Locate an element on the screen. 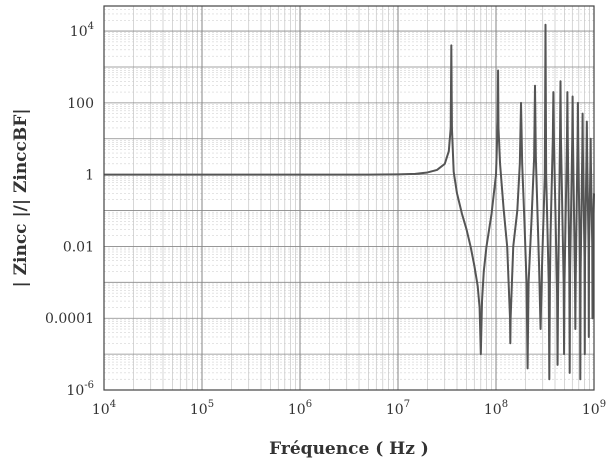 The height and width of the screenshot is (466, 616). x-tick-label: 10⁴ is located at coordinates (104, 408).